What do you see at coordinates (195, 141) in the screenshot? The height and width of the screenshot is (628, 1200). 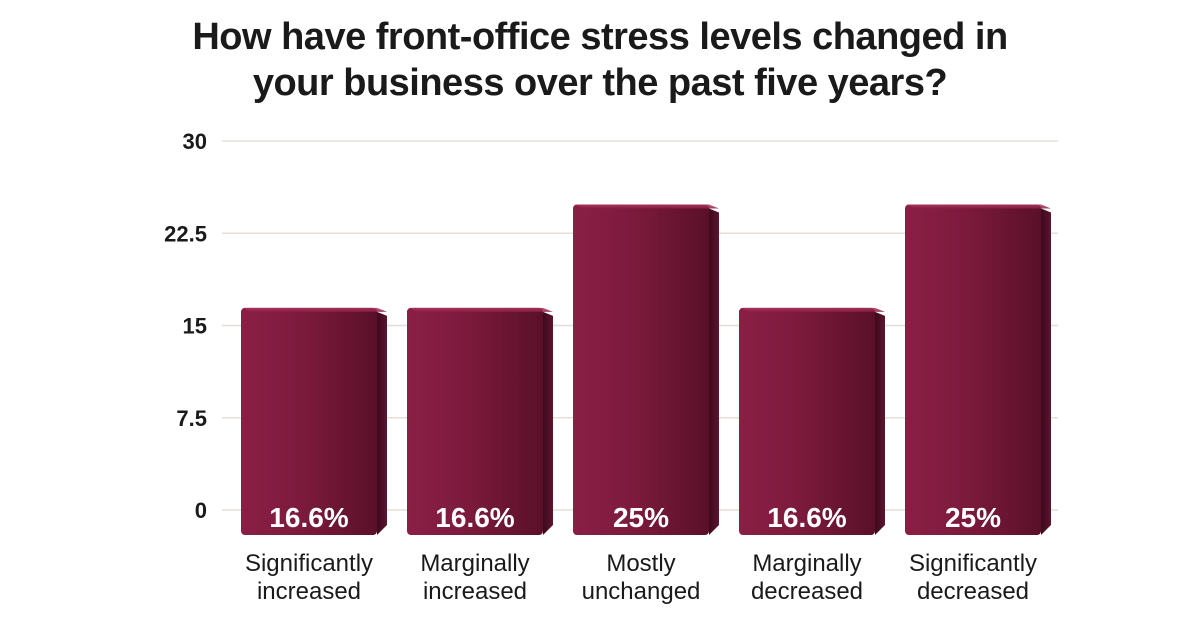 I see `y-tick-label: 30` at bounding box center [195, 141].